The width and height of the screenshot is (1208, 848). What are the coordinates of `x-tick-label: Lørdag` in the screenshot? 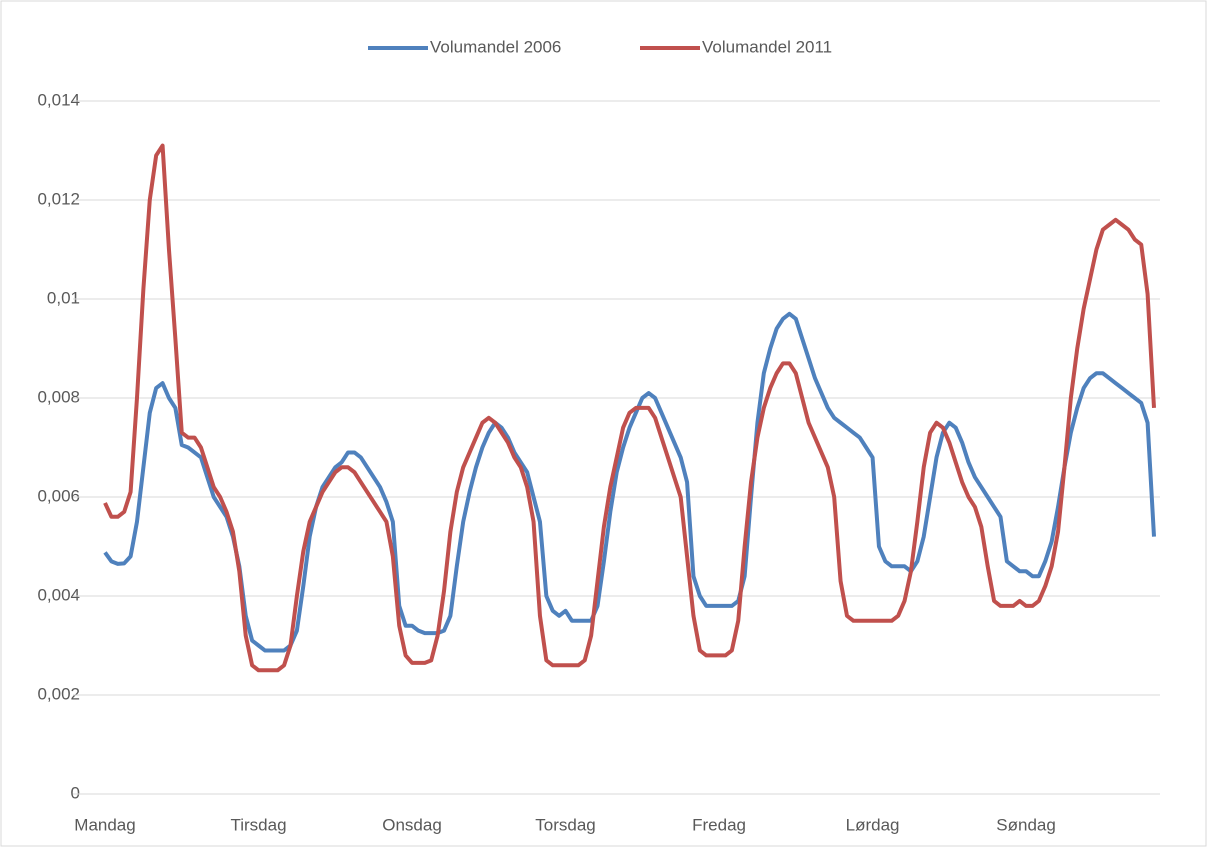 It's located at (873, 824).